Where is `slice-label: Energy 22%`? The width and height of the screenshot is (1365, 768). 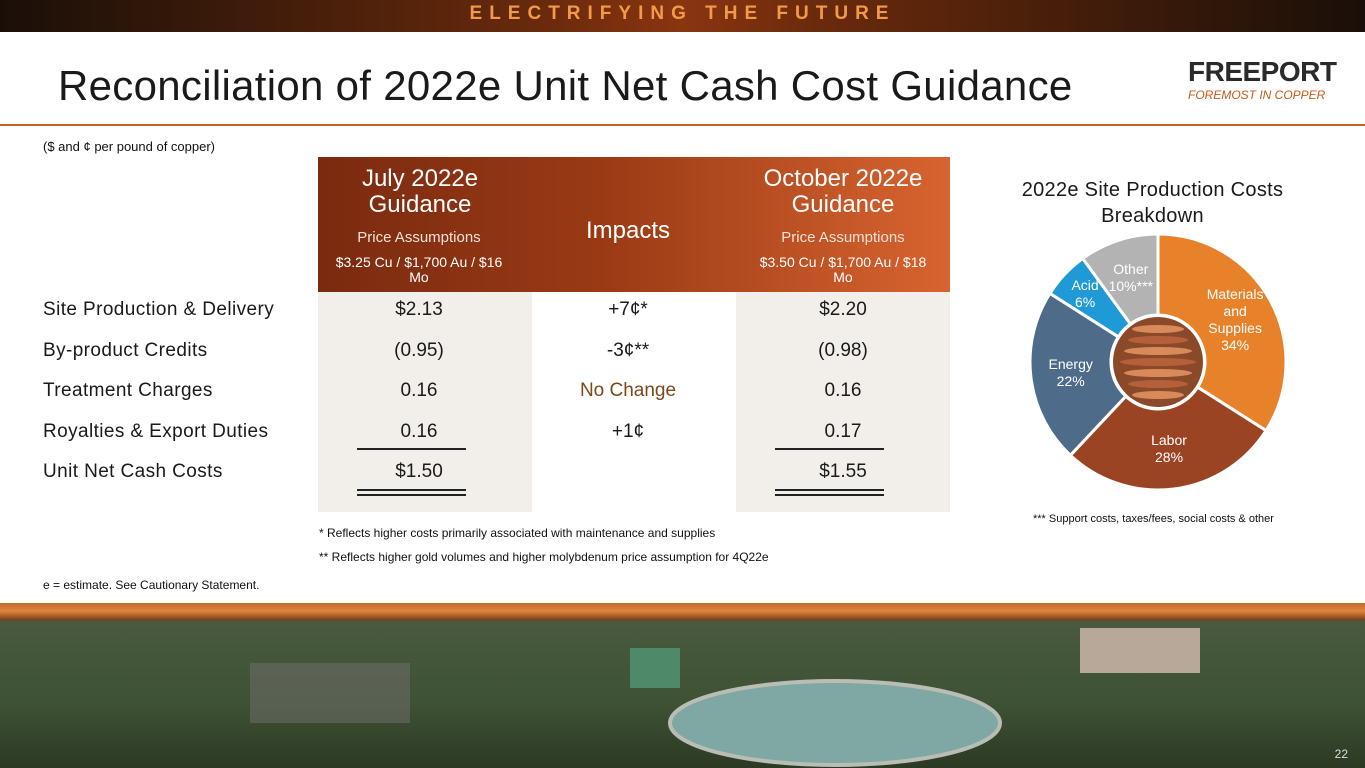 slice-label: Energy 22% is located at coordinates (1071, 373).